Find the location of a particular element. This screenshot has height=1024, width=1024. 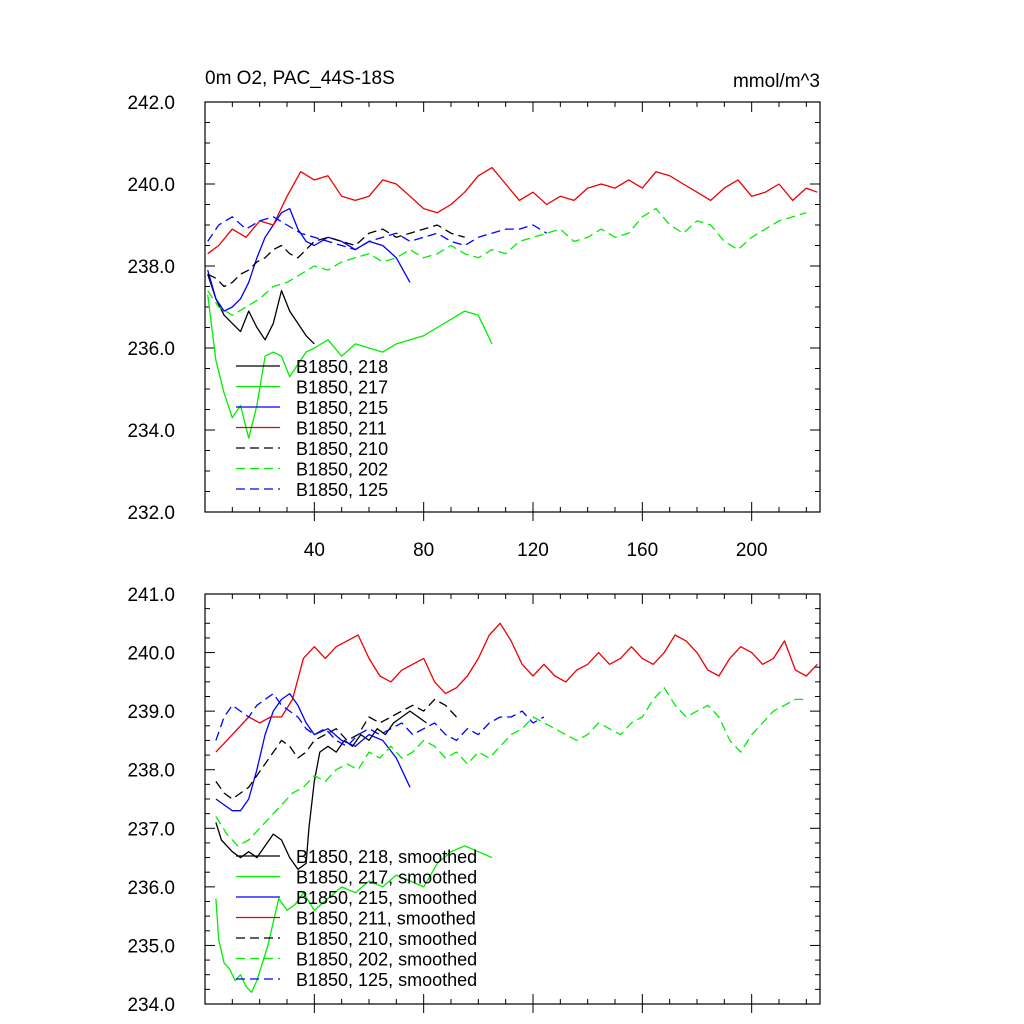

y-tick-label: 242.0 is located at coordinates (151, 103).